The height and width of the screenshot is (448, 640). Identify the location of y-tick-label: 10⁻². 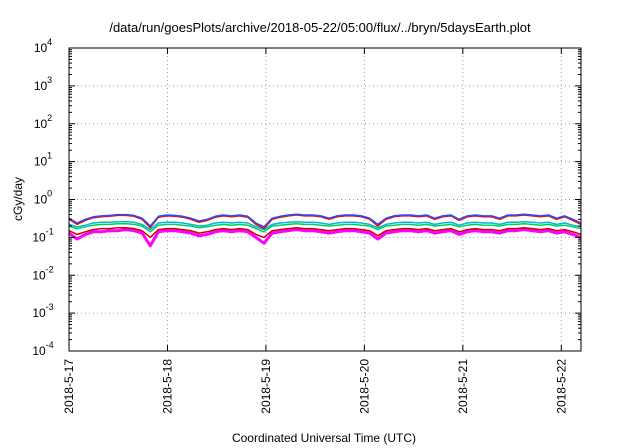
(42, 273).